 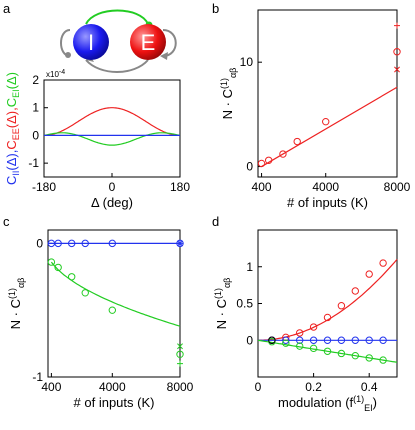 What do you see at coordinates (91, 42) in the screenshot?
I see `inhibitory-node-label: I` at bounding box center [91, 42].